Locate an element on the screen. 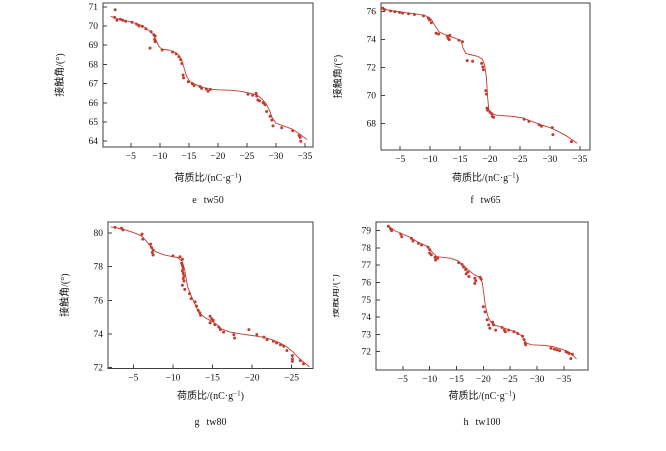 The height and width of the screenshot is (451, 666). y-tick-label: 80 is located at coordinates (99, 234).